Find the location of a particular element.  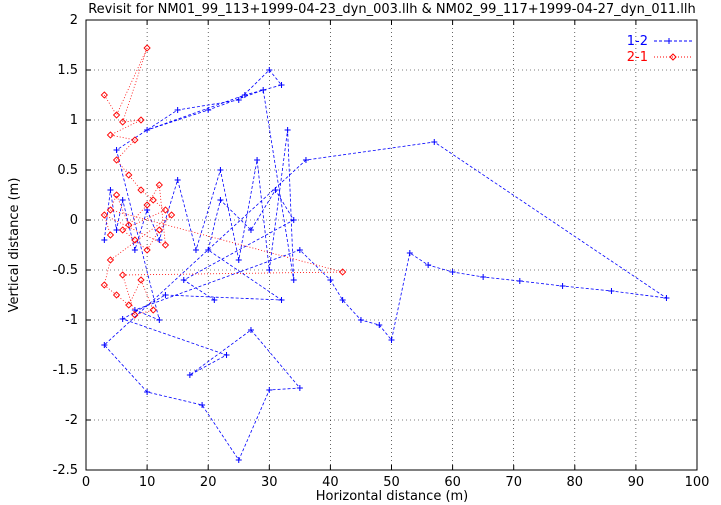

x-tick-label: 10 is located at coordinates (147, 482).